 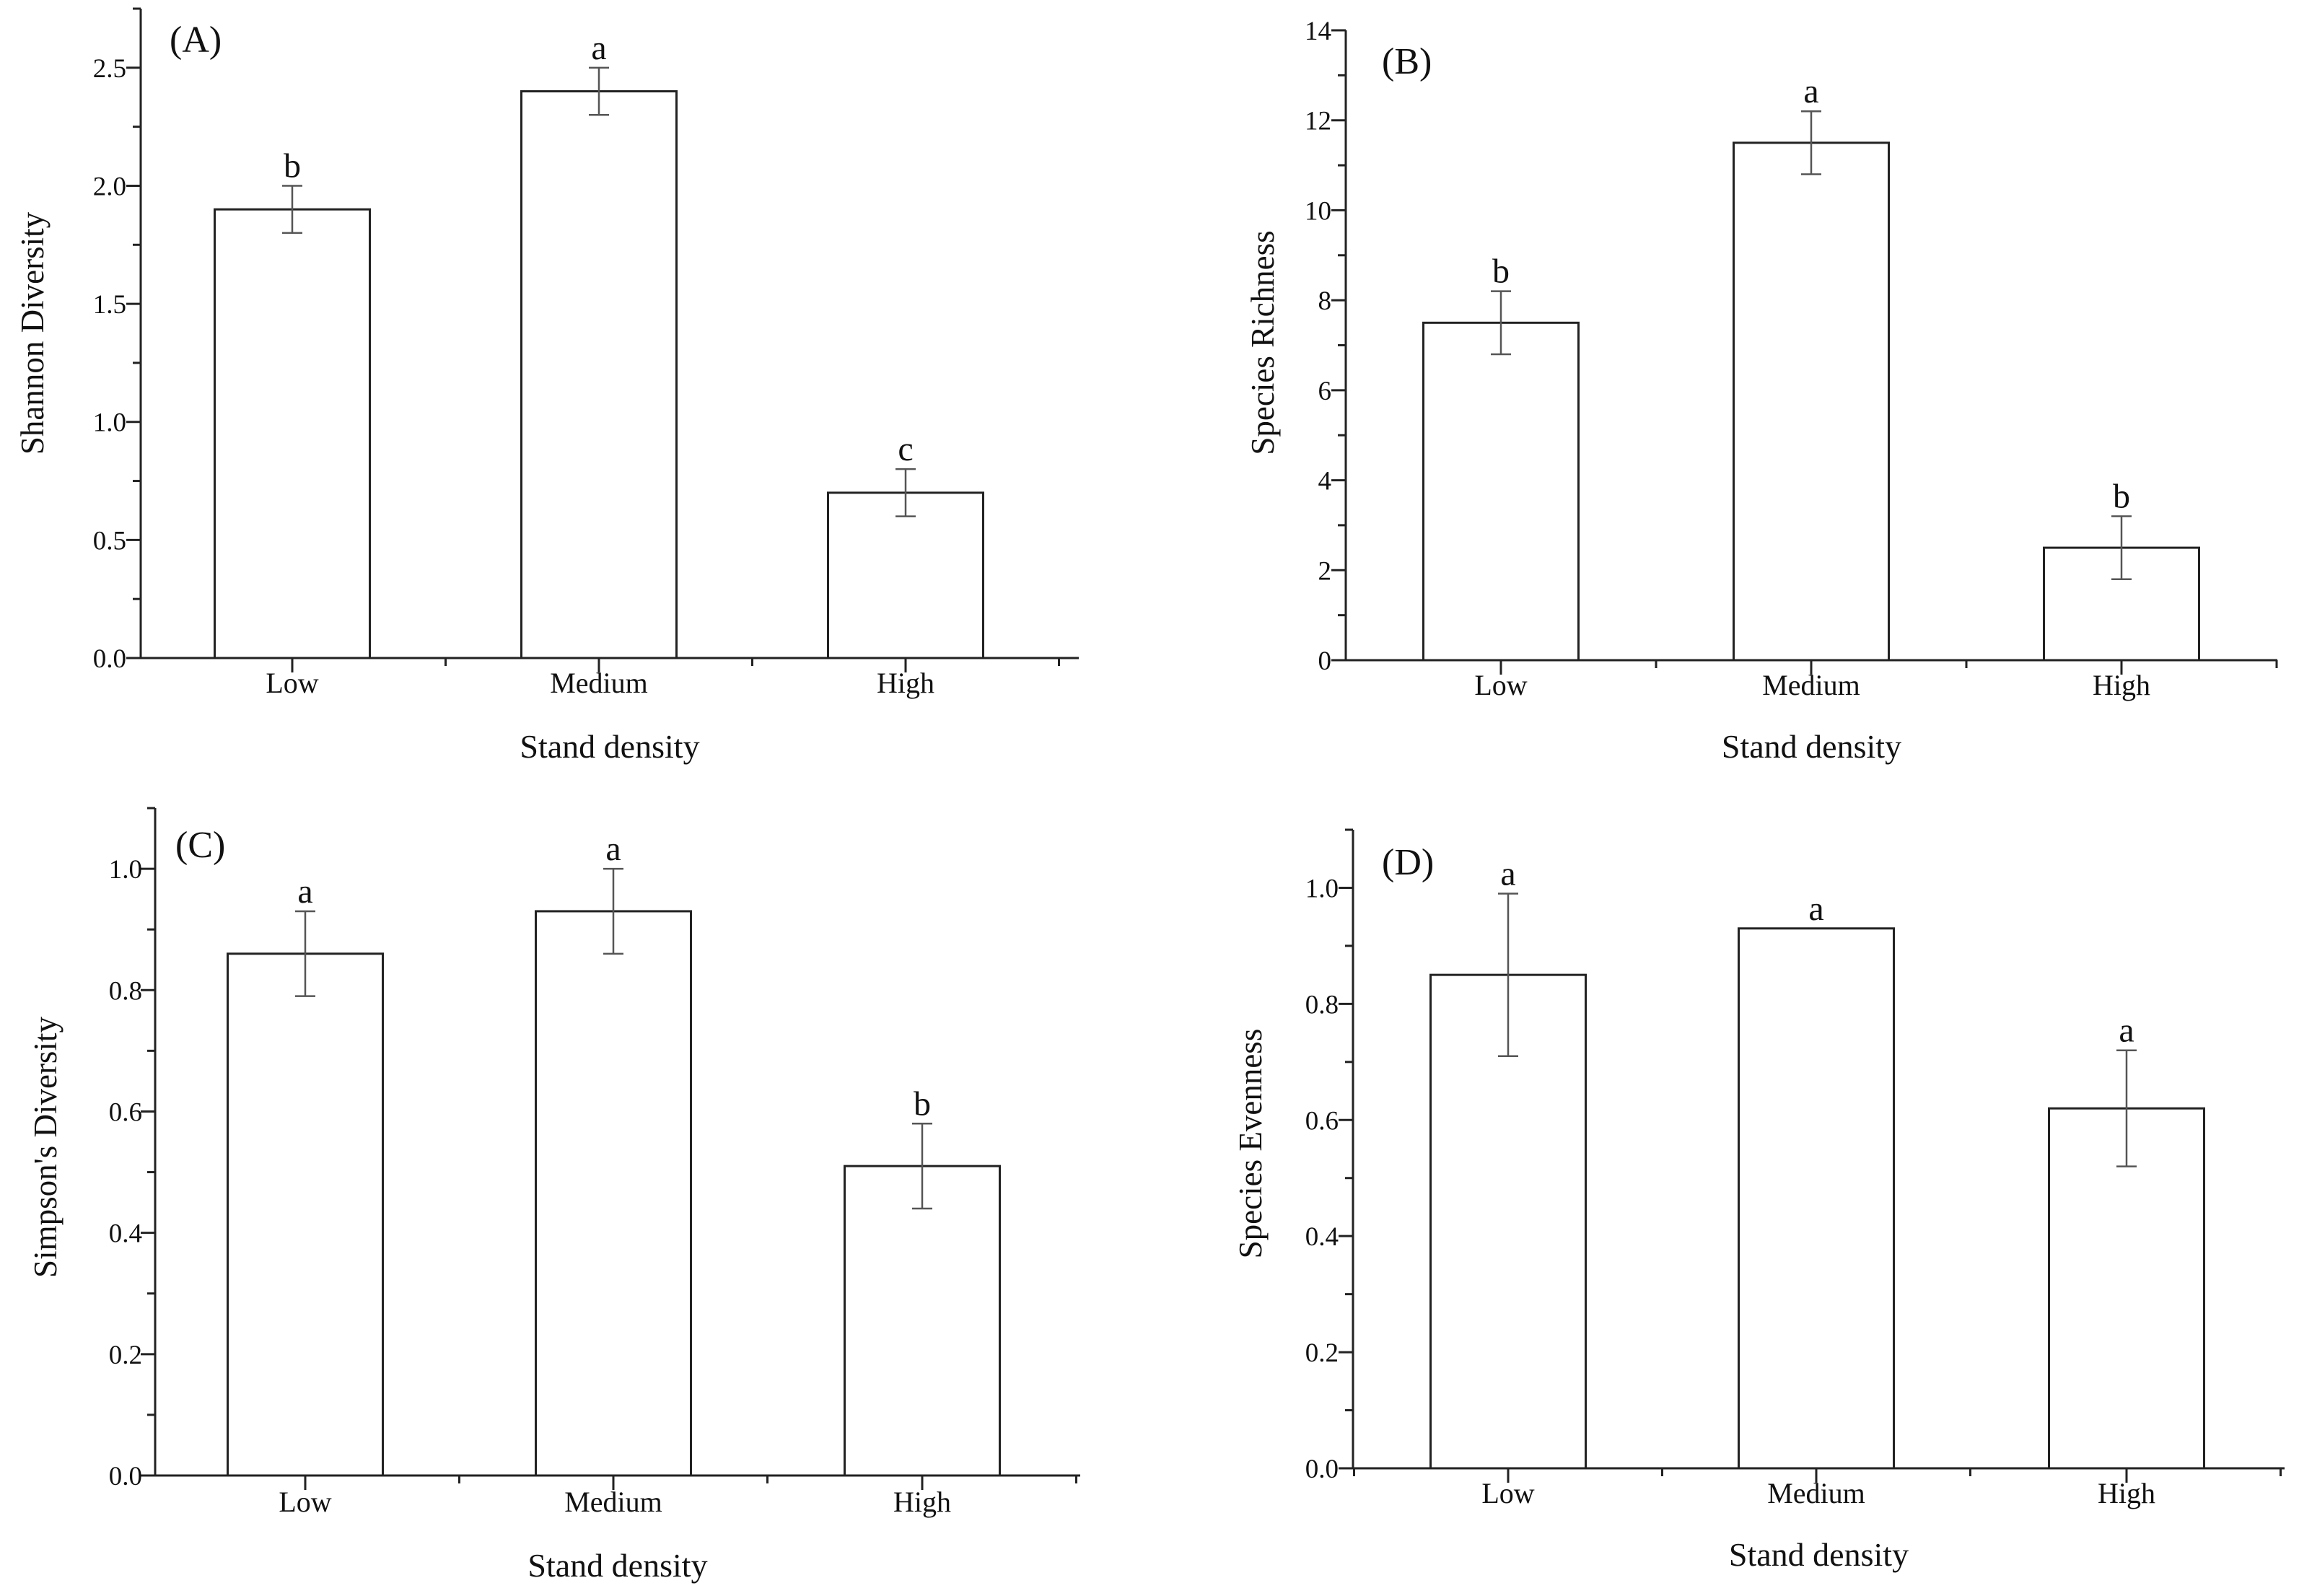 I want to click on y-axis-label: Simpson's Diversity, so click(x=45, y=1147).